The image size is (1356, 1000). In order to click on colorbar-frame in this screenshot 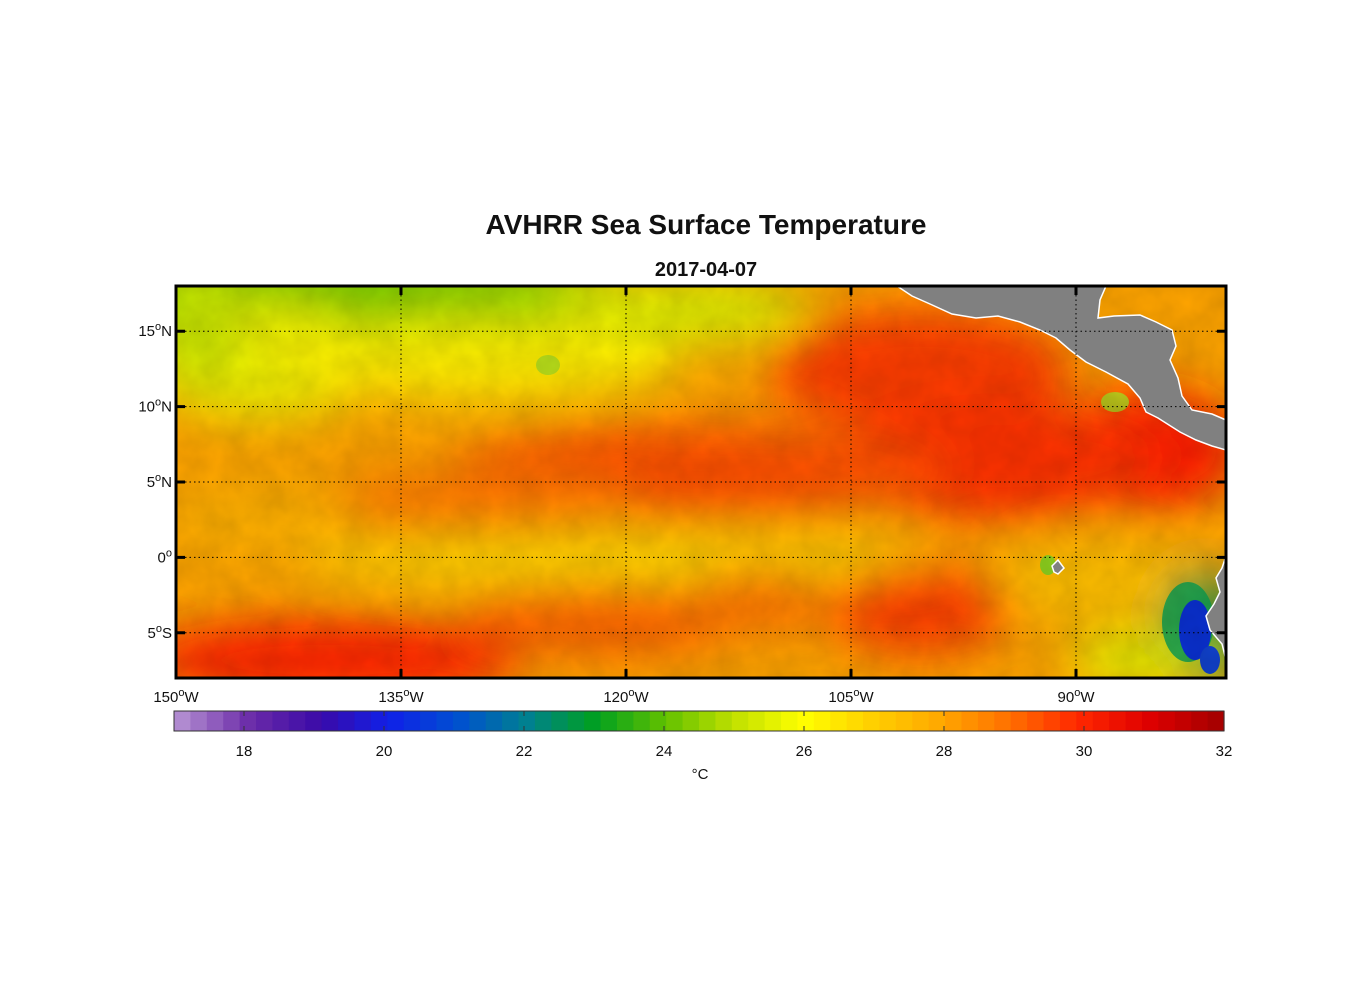, I will do `click(699, 721)`.